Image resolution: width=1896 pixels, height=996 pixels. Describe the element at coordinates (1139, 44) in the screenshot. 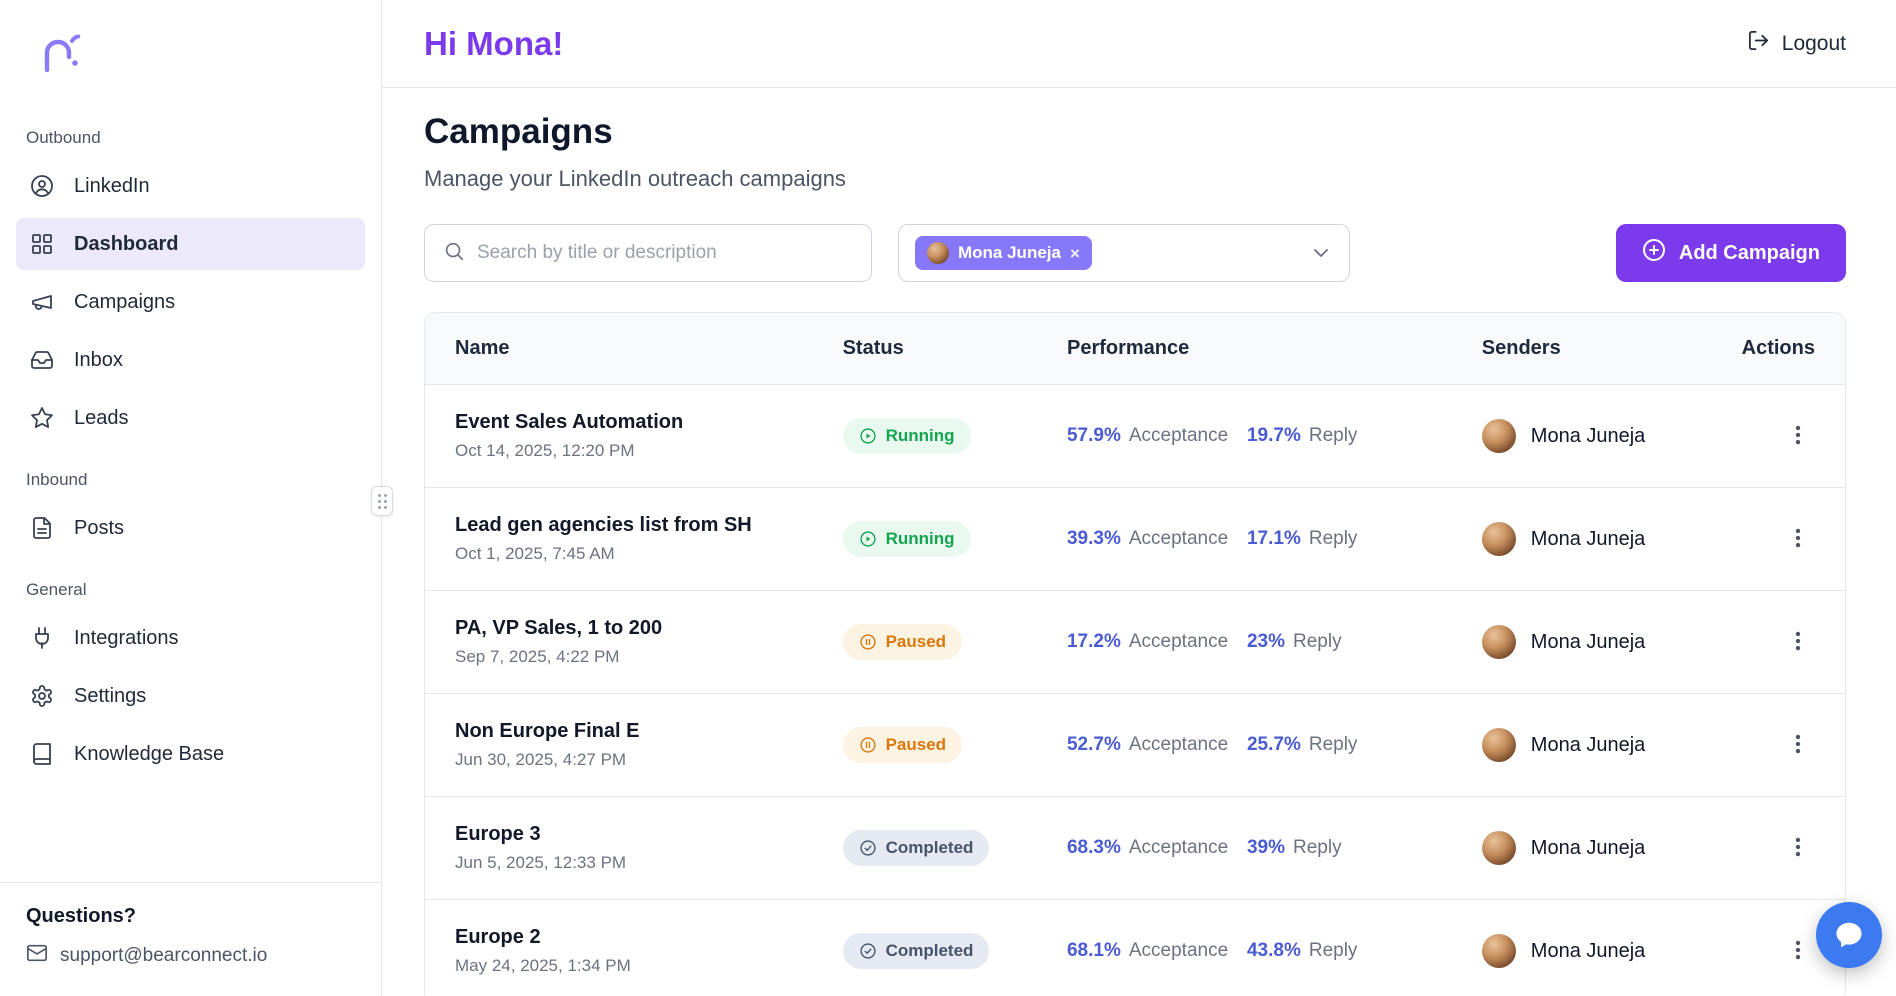

I see `topbar: Hi Mona! Logout` at that location.